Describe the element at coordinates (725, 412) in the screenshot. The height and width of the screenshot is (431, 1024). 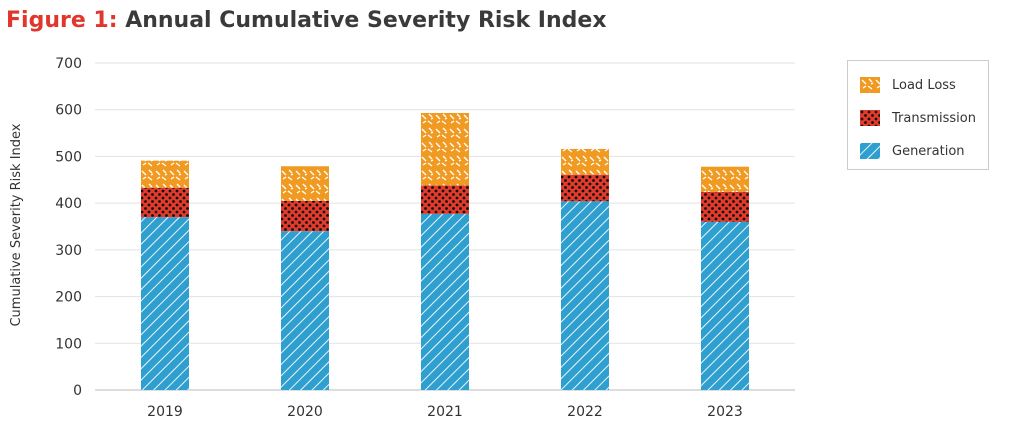
I see `x-tick-label: 2023` at that location.